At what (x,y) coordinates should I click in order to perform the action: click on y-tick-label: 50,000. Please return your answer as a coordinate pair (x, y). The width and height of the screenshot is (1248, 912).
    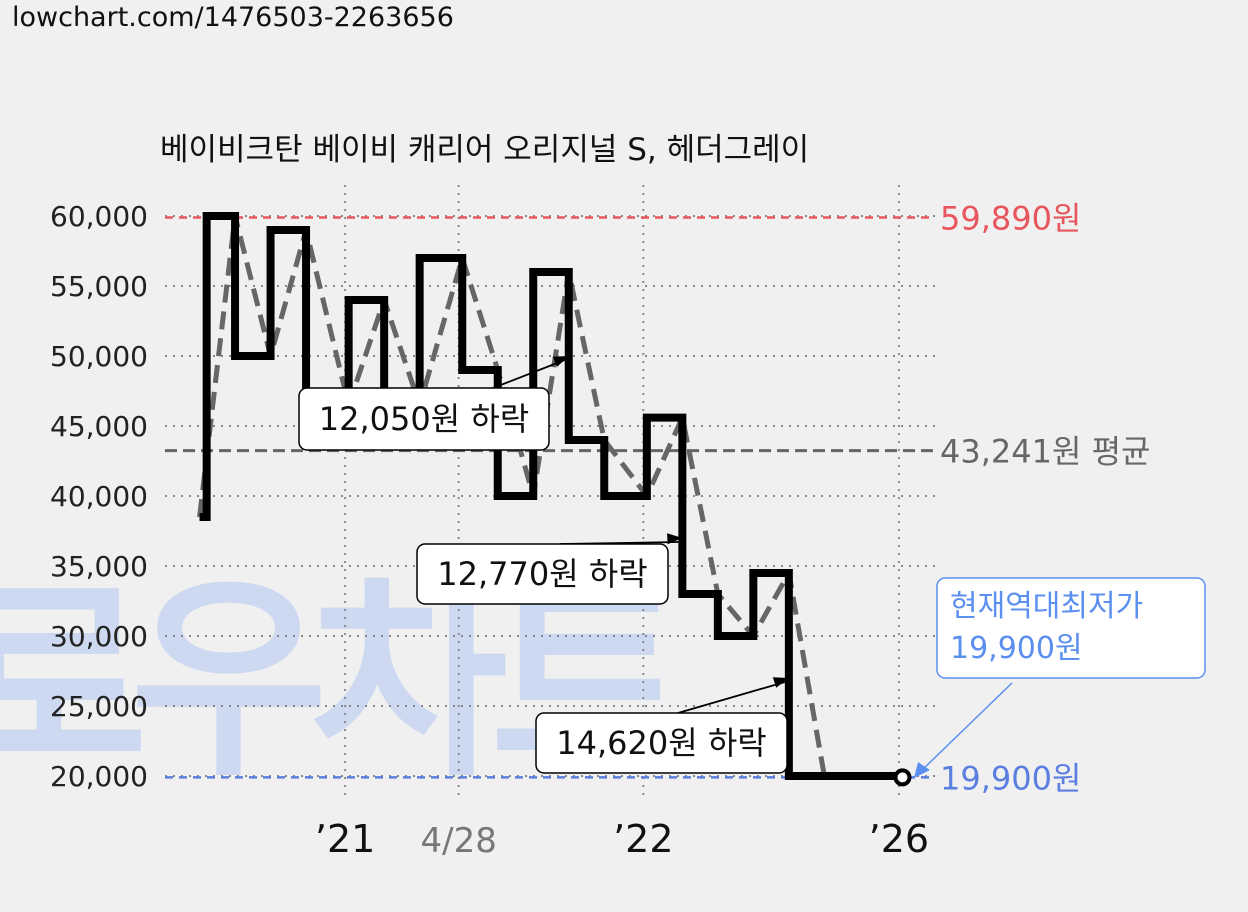
    Looking at the image, I should click on (99, 356).